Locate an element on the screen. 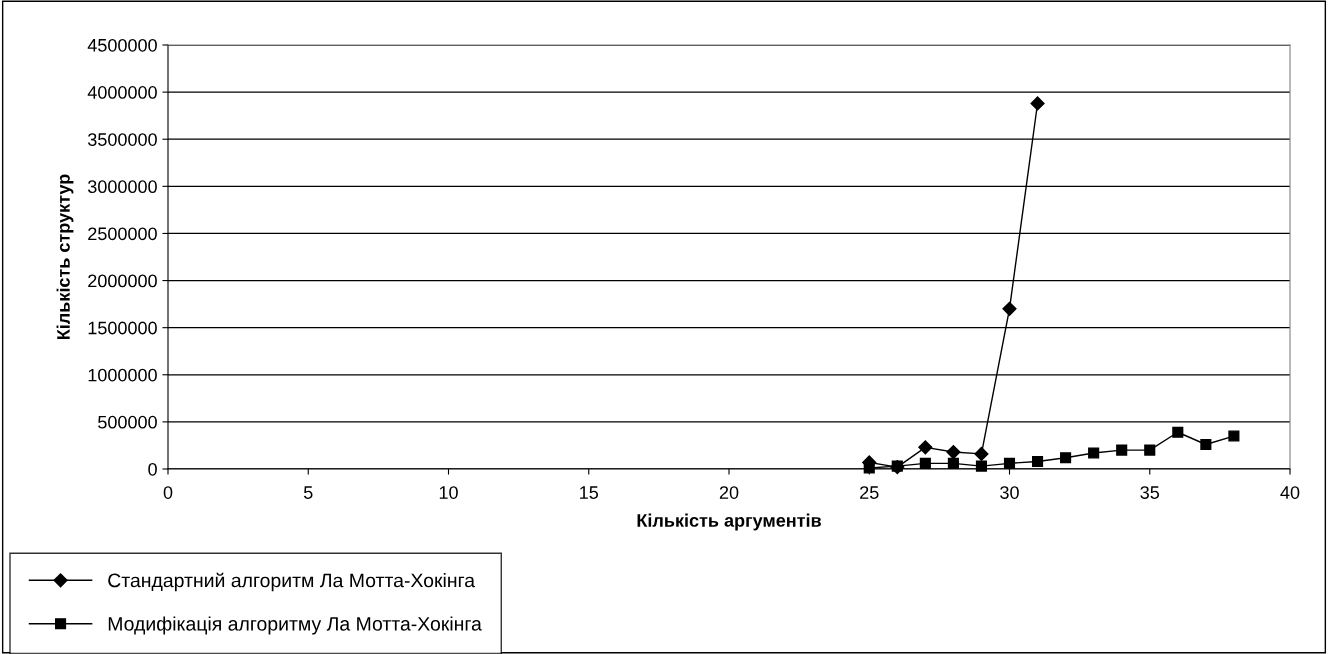 The image size is (1328, 654). y-tick-label: 4000000 is located at coordinates (122, 92).